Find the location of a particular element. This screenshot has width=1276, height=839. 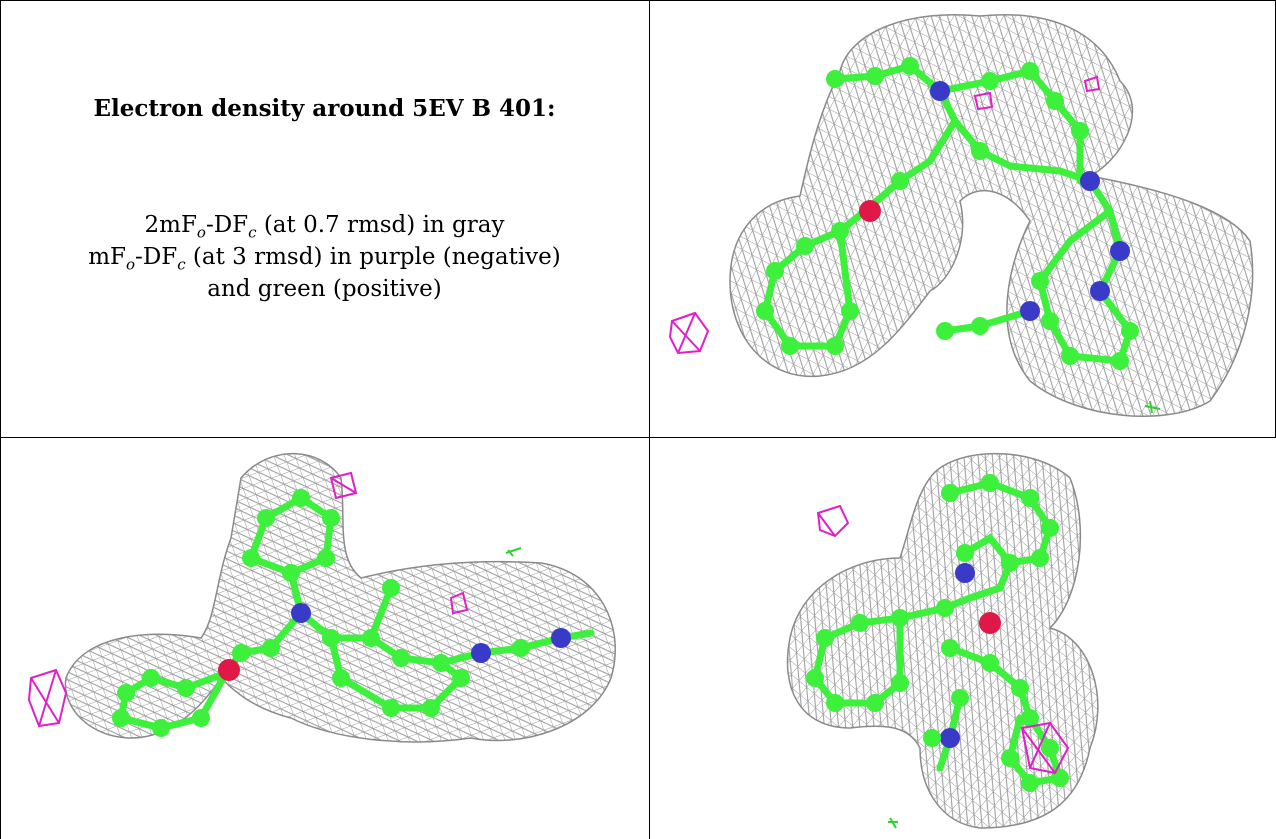

caption-title: Electron density around 5EV B 401: is located at coordinates (324, 108).